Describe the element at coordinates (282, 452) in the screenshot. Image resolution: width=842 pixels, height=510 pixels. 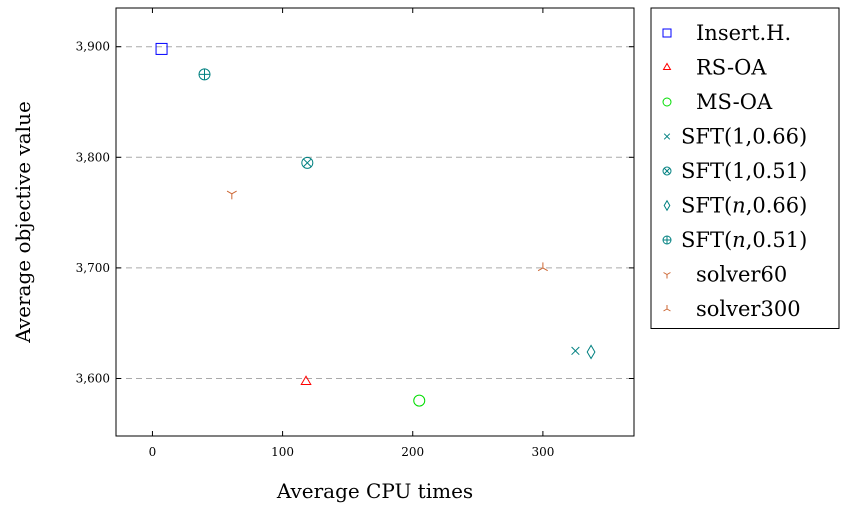
I see `x-tick-label: 100` at that location.